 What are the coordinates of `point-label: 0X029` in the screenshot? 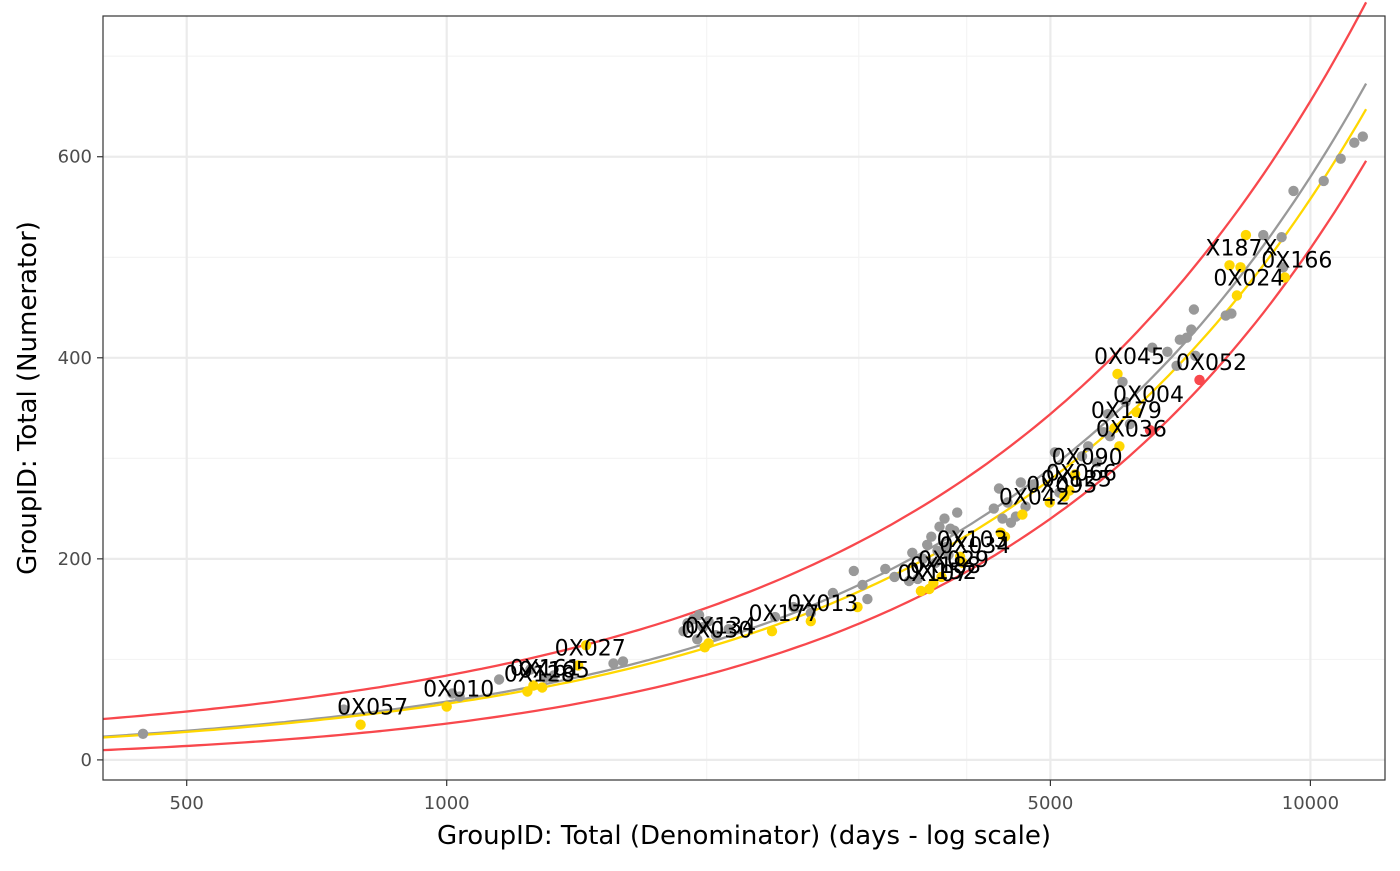 It's located at (953, 560).